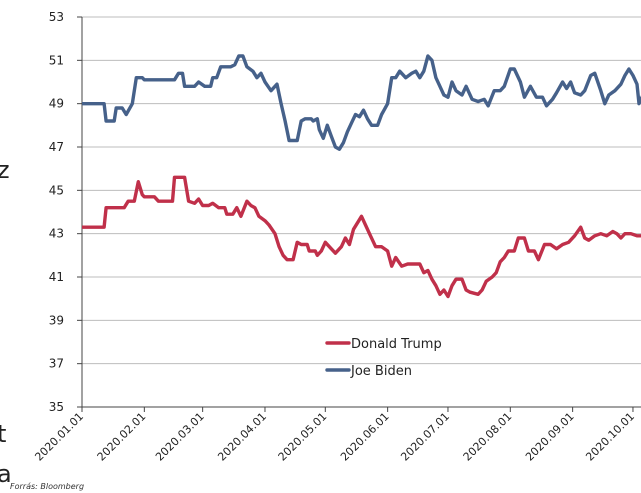 The width and height of the screenshot is (641, 493). I want to click on y-tick-label: 49, so click(56, 104).